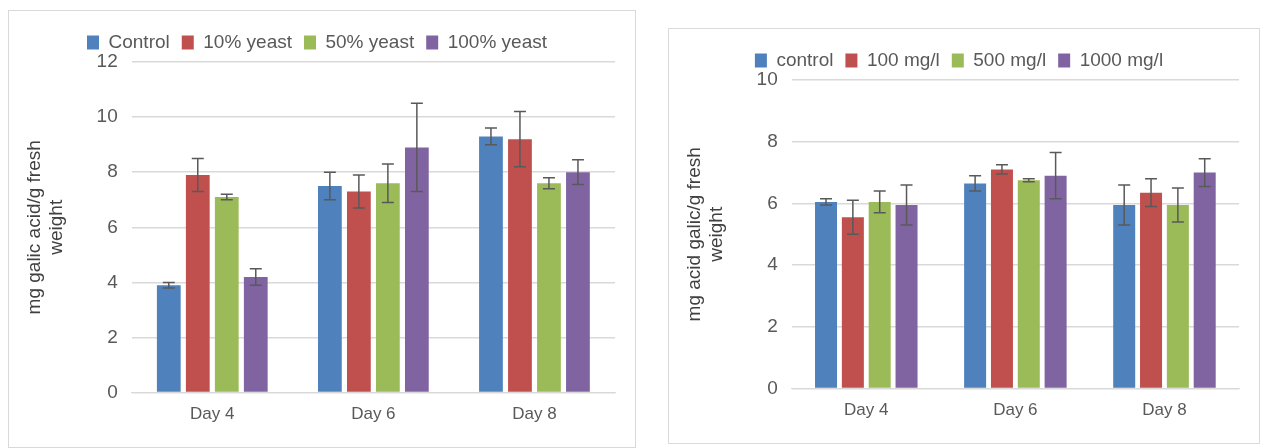  What do you see at coordinates (370, 41) in the screenshot?
I see `legend-label: 50% yeast` at bounding box center [370, 41].